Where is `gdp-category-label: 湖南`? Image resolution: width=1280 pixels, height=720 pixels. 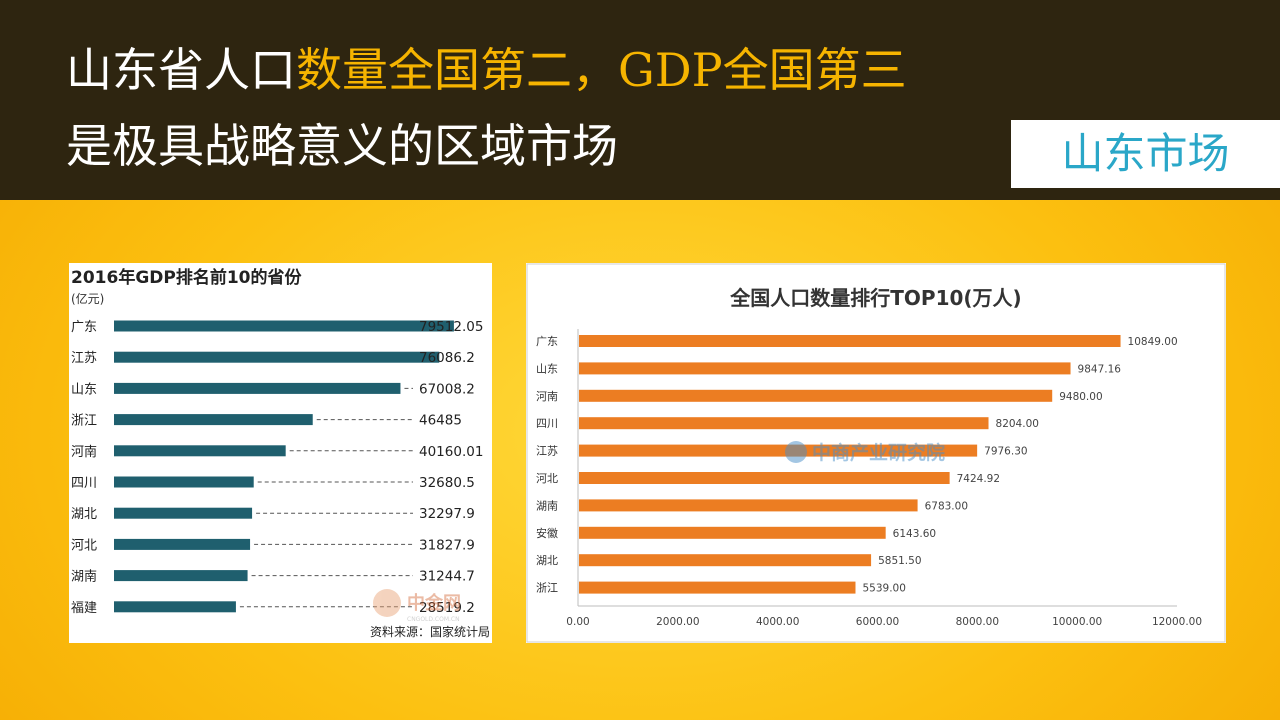
gdp-category-label: 湖南 is located at coordinates (84, 577).